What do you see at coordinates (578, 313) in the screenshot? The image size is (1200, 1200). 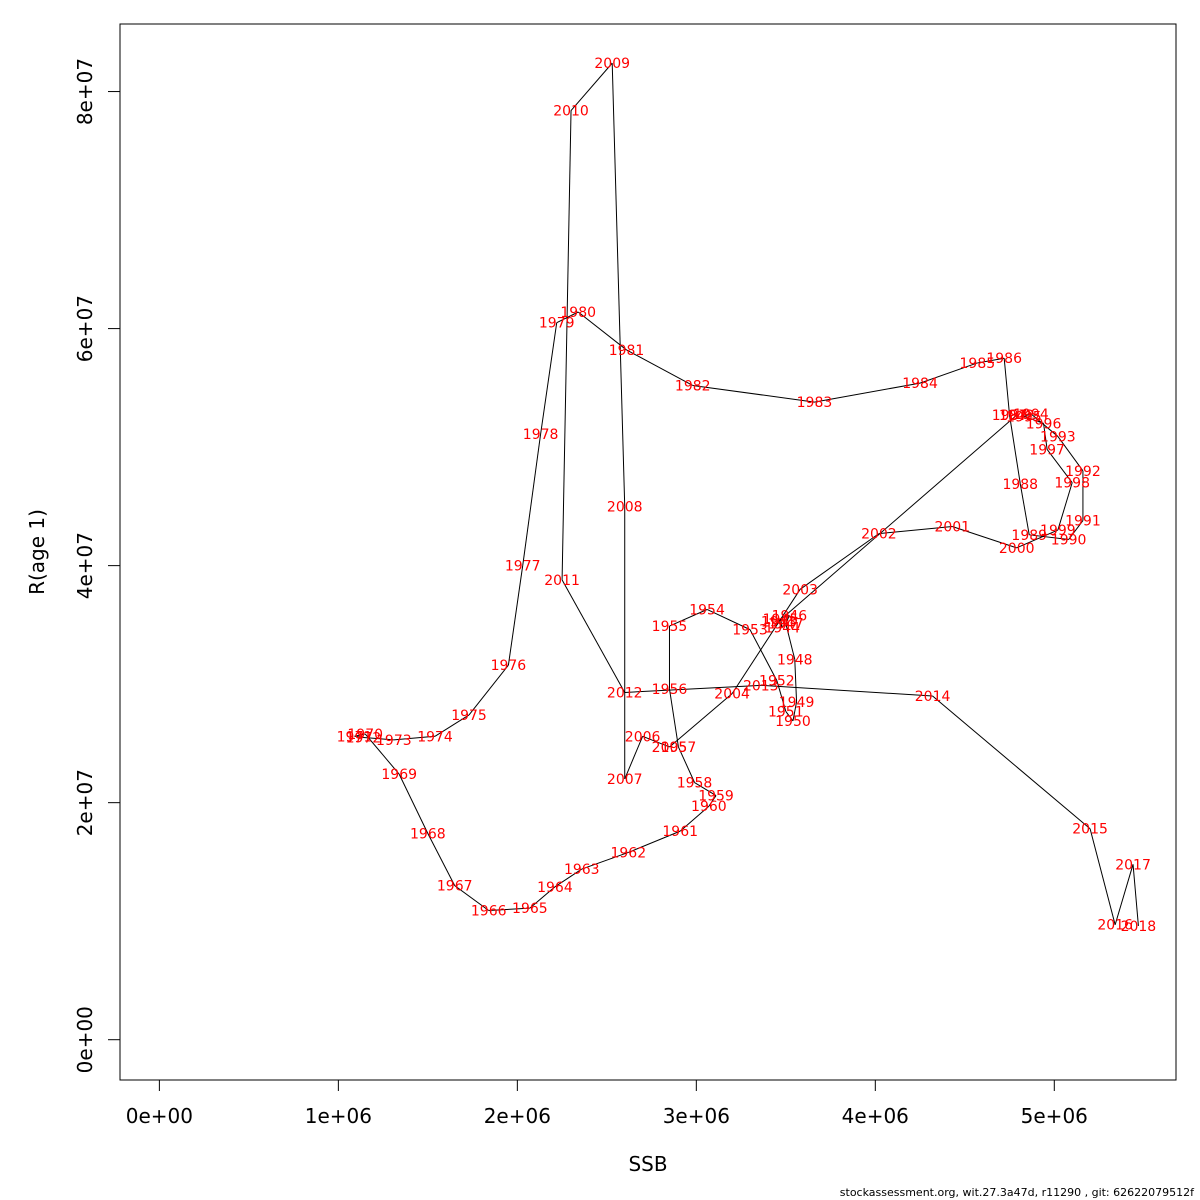 I see `year-label: 1980` at bounding box center [578, 313].